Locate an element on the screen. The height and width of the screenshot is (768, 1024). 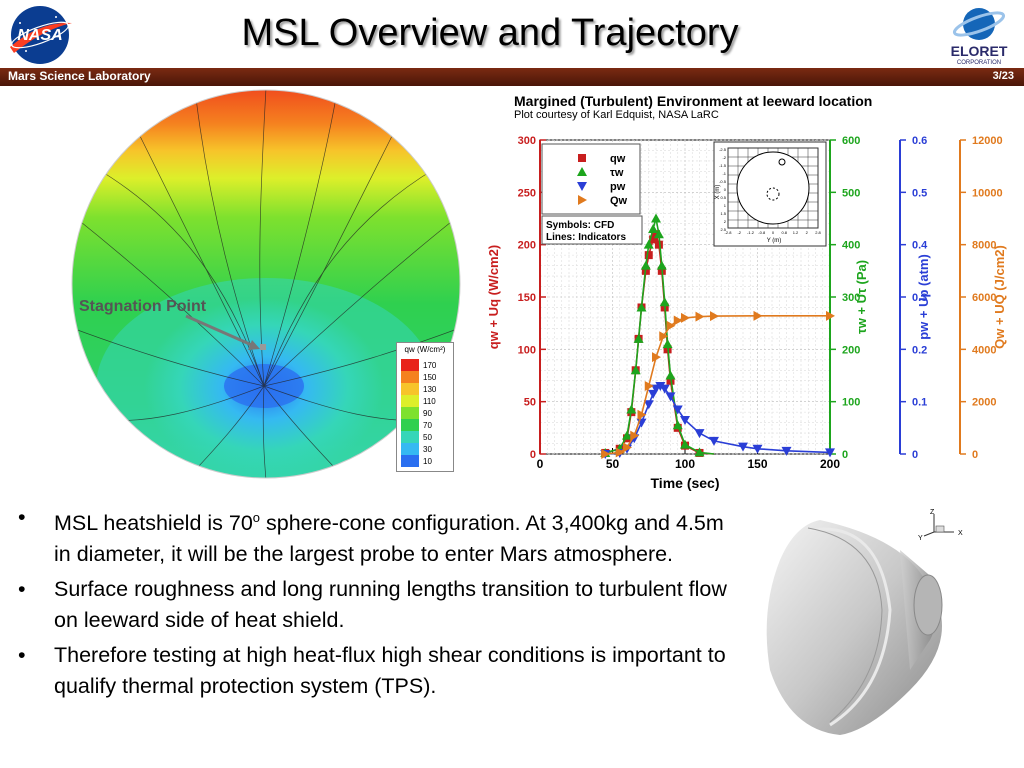
heatflux-legend-row: 10 is located at coordinates (418, 461).